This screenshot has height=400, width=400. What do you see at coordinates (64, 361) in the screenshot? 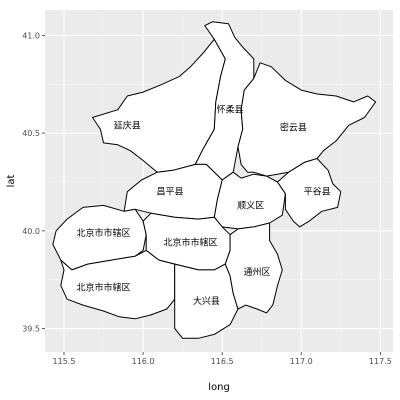
I see `x-tick-label: 115.5` at bounding box center [64, 361].